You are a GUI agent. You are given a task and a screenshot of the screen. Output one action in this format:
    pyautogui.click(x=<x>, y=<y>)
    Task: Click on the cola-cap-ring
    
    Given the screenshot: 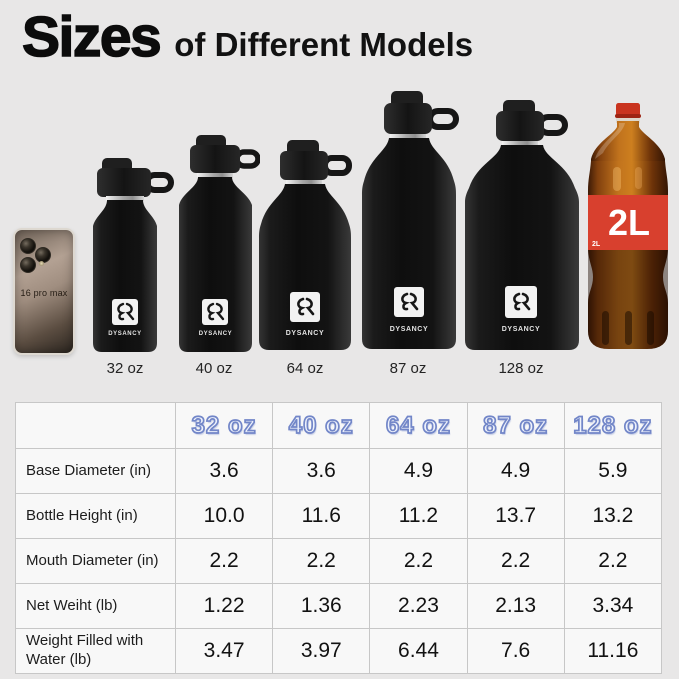 What is the action you would take?
    pyautogui.click(x=628, y=116)
    